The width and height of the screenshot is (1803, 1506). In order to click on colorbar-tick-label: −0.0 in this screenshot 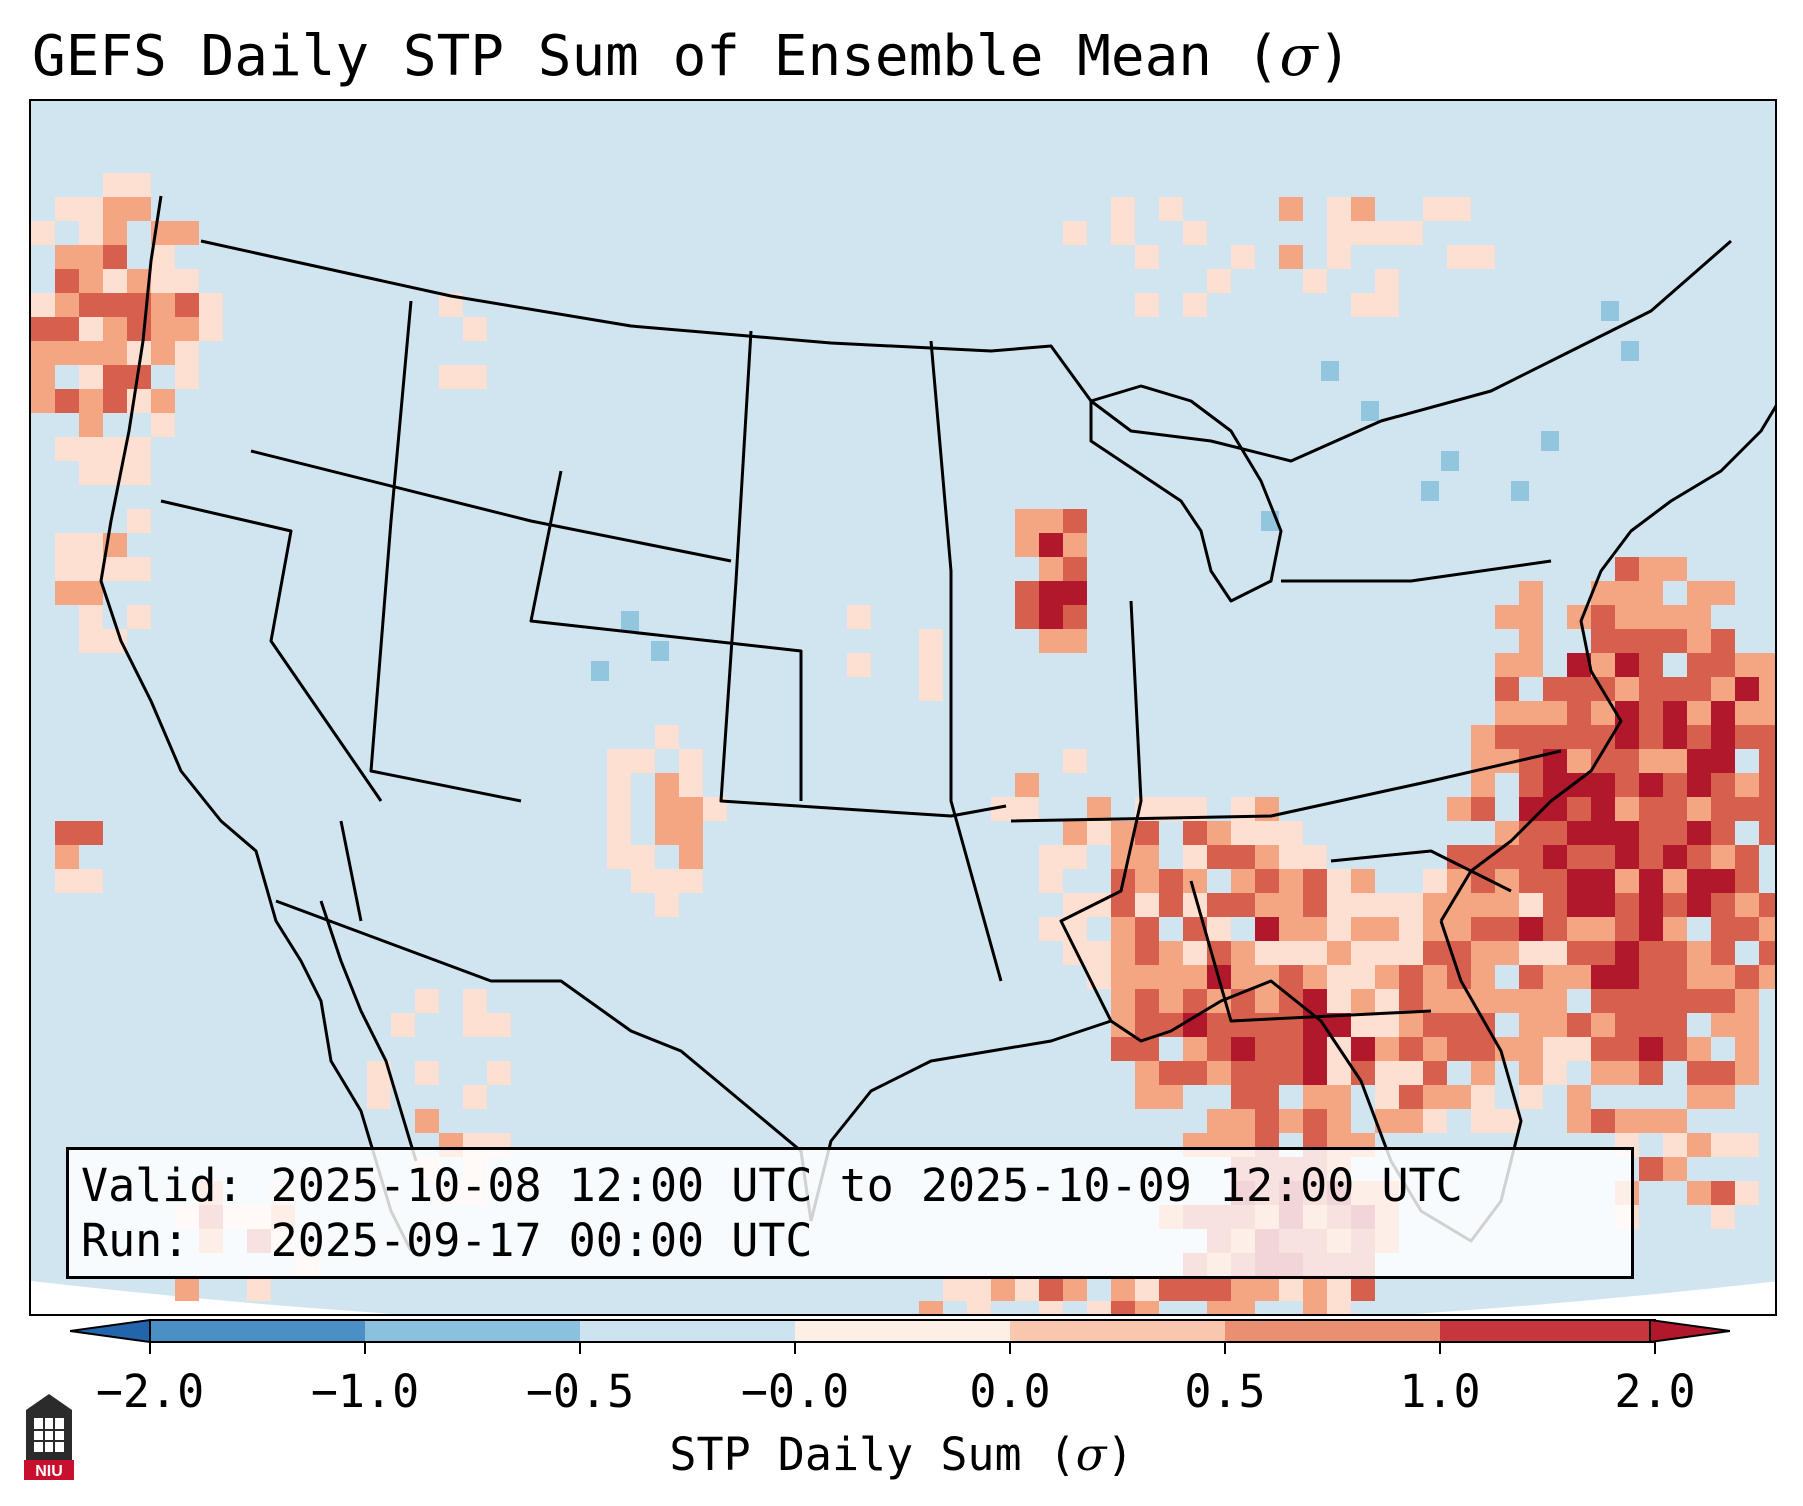, I will do `click(795, 1391)`.